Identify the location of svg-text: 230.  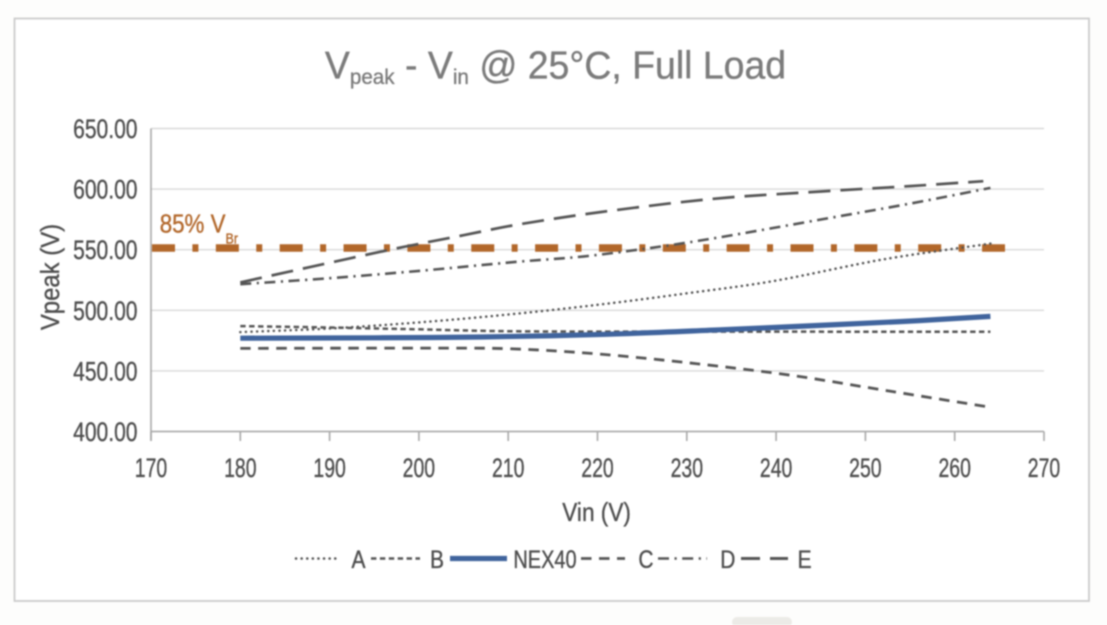
(687, 468).